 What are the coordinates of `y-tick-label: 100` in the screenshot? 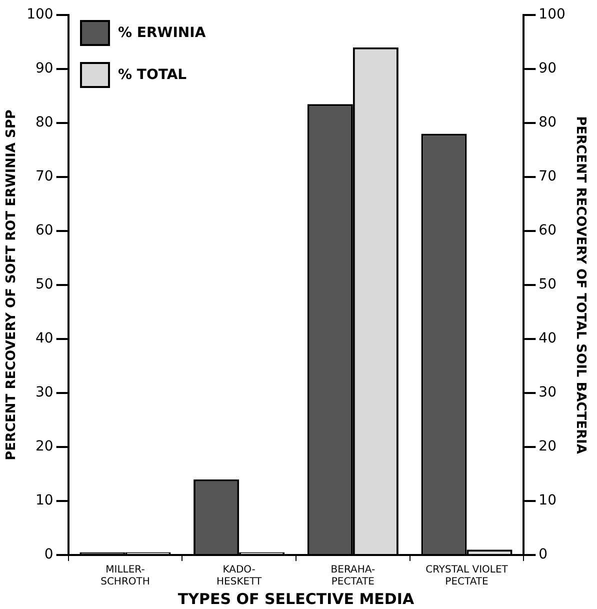 It's located at (40, 14).